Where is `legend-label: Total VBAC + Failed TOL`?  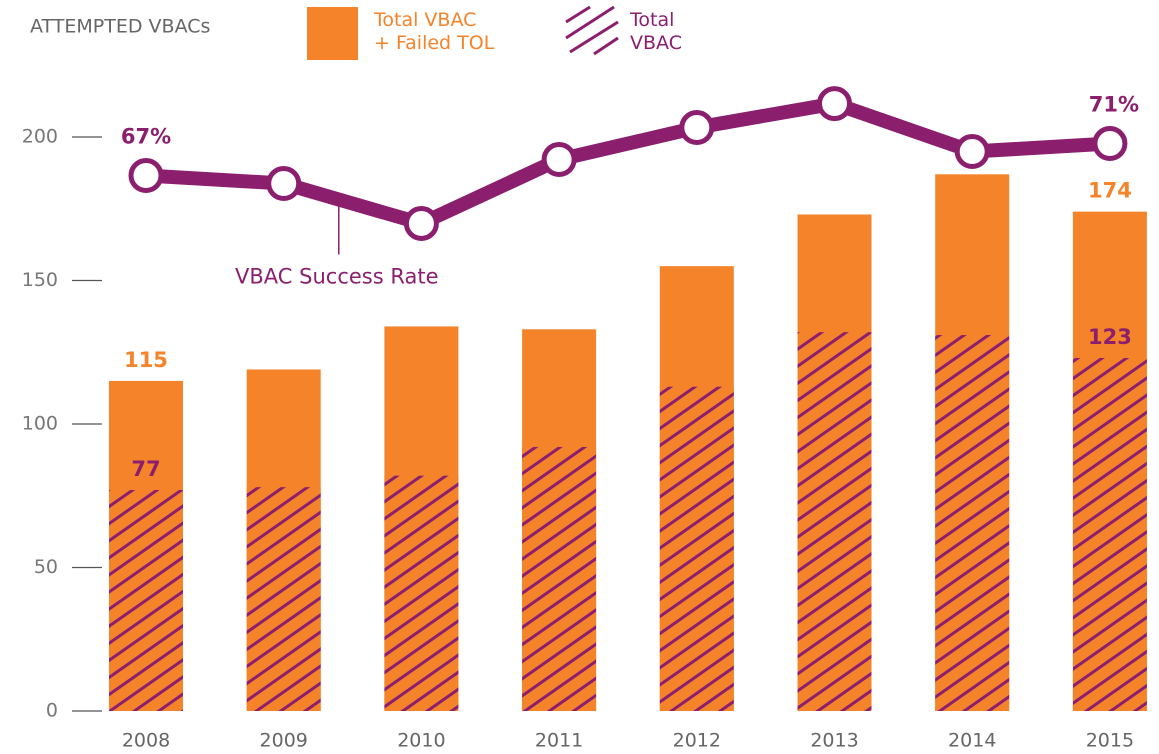
legend-label: Total VBAC + Failed TOL is located at coordinates (434, 31).